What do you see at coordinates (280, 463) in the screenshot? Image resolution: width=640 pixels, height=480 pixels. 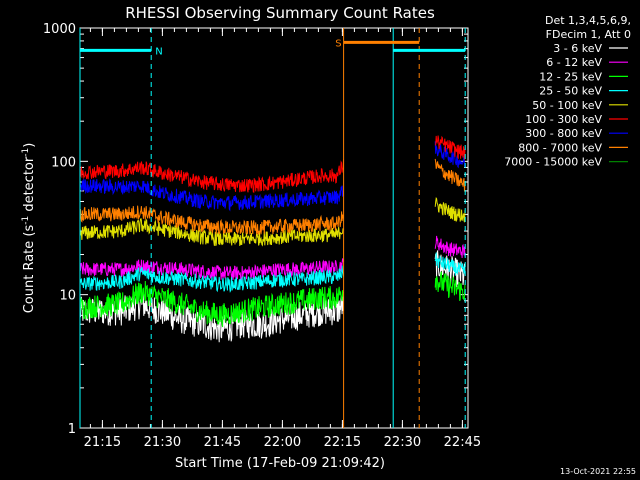 I see `x-axis-label: Start Time (17-Feb-09 21:09:42)` at bounding box center [280, 463].